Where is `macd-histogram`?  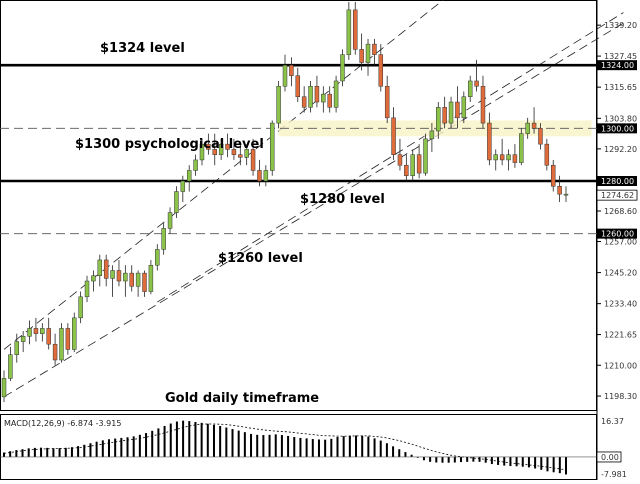 macd-histogram is located at coordinates (285, 447).